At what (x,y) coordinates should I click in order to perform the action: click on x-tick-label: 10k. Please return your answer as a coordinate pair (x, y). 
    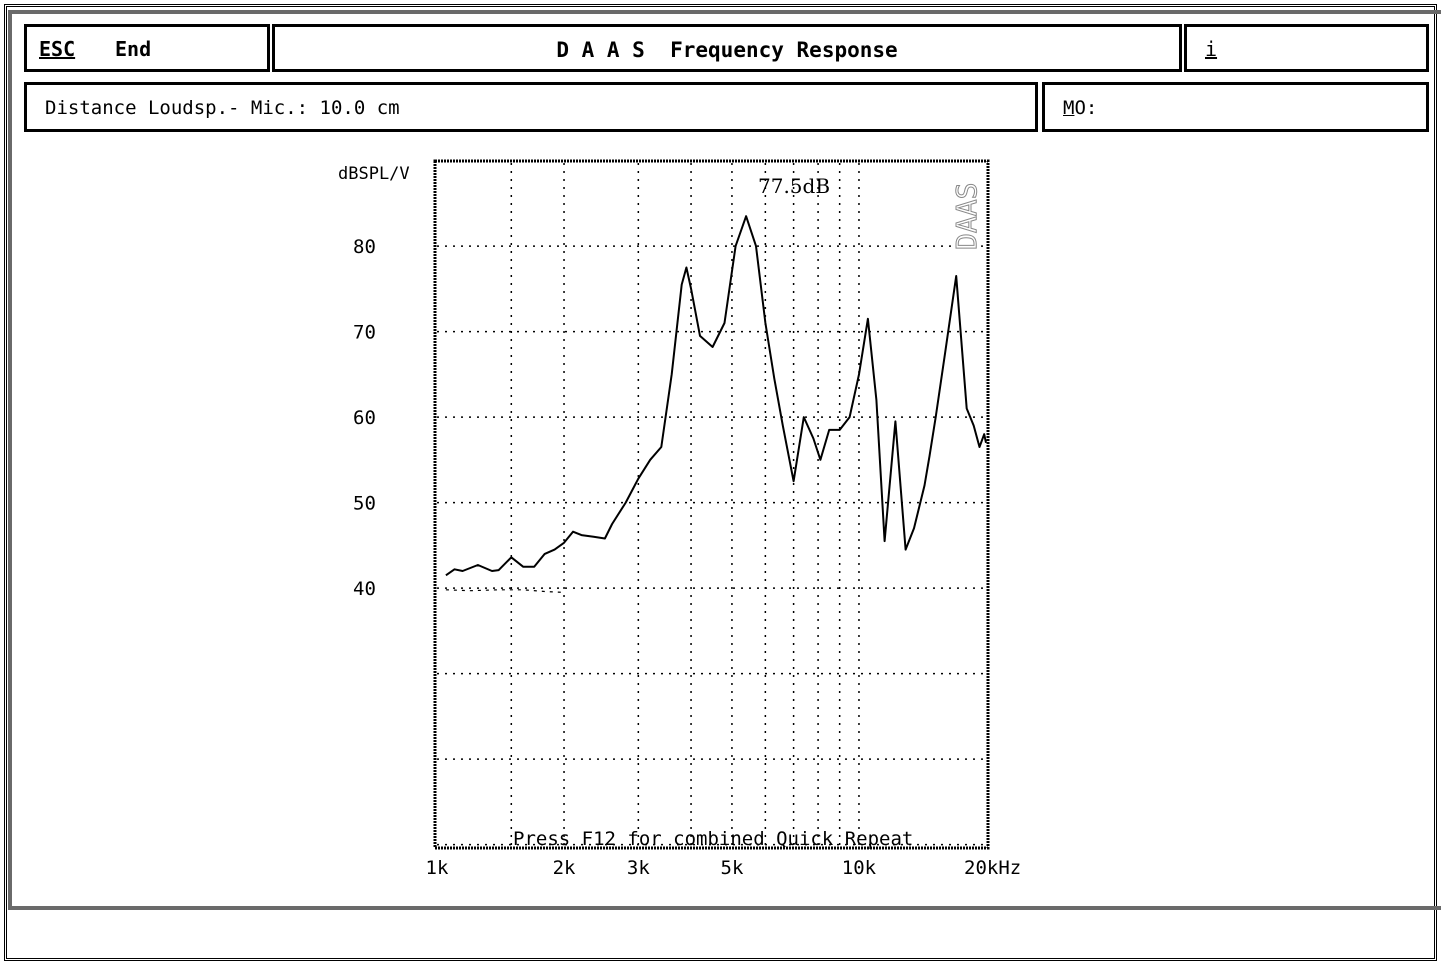
    Looking at the image, I should click on (859, 868).